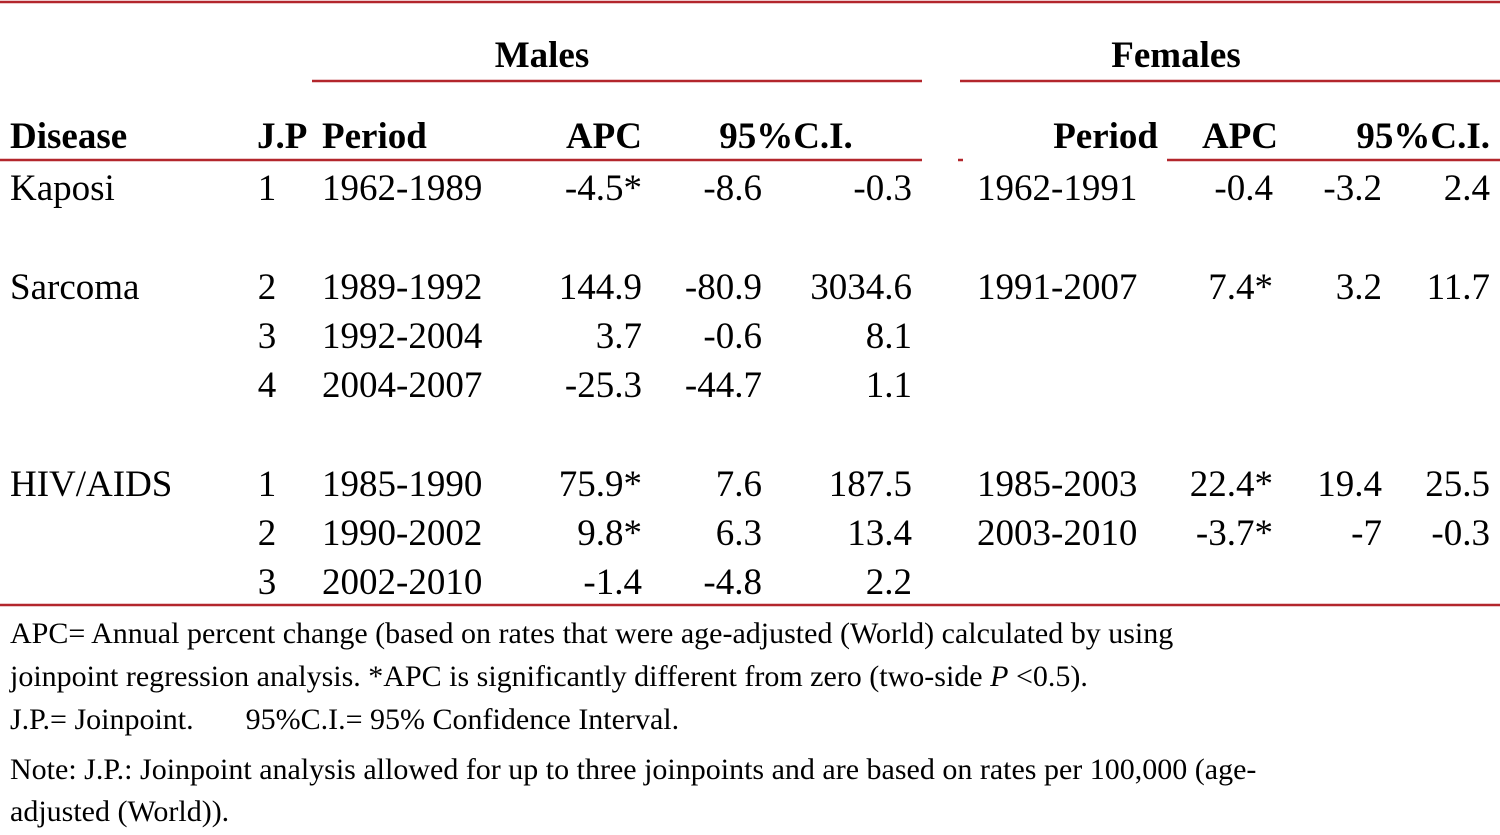 The image size is (1500, 835). Describe the element at coordinates (1234, 533) in the screenshot. I see `table-cell: -3.7*` at that location.